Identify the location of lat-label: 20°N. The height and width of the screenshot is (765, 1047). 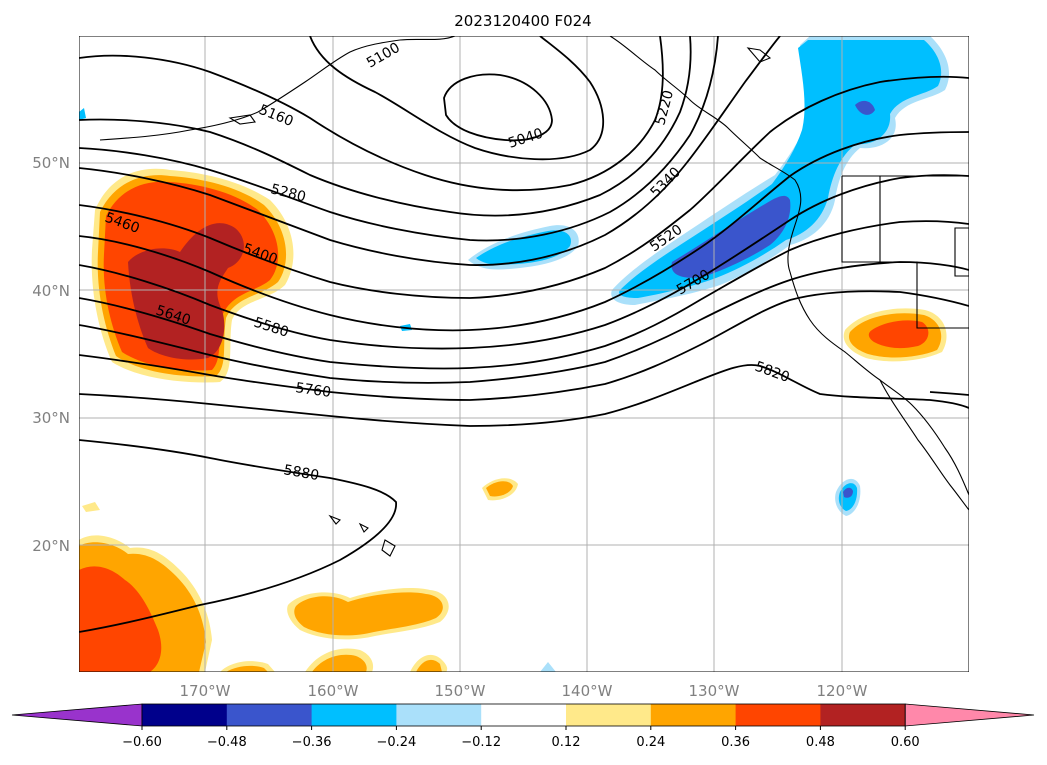
(51, 546).